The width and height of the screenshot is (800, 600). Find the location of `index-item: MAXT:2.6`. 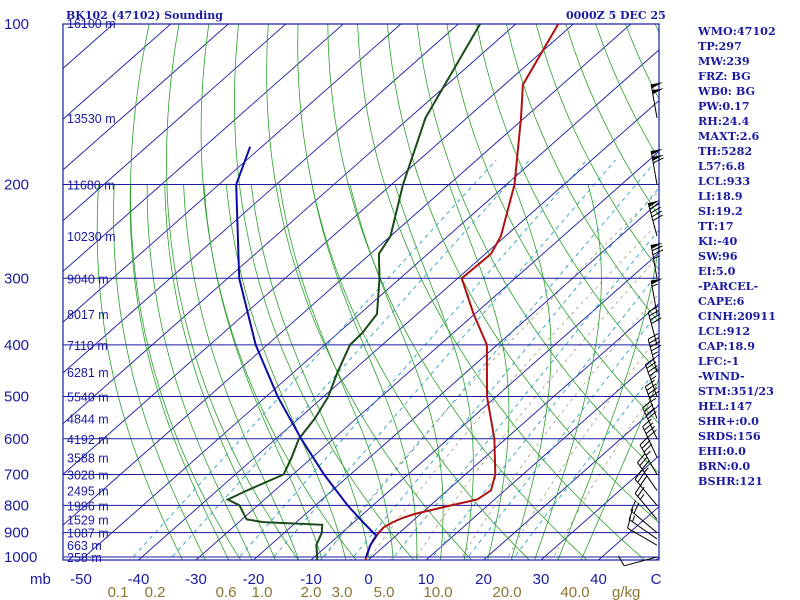

index-item: MAXT:2.6 is located at coordinates (729, 136).